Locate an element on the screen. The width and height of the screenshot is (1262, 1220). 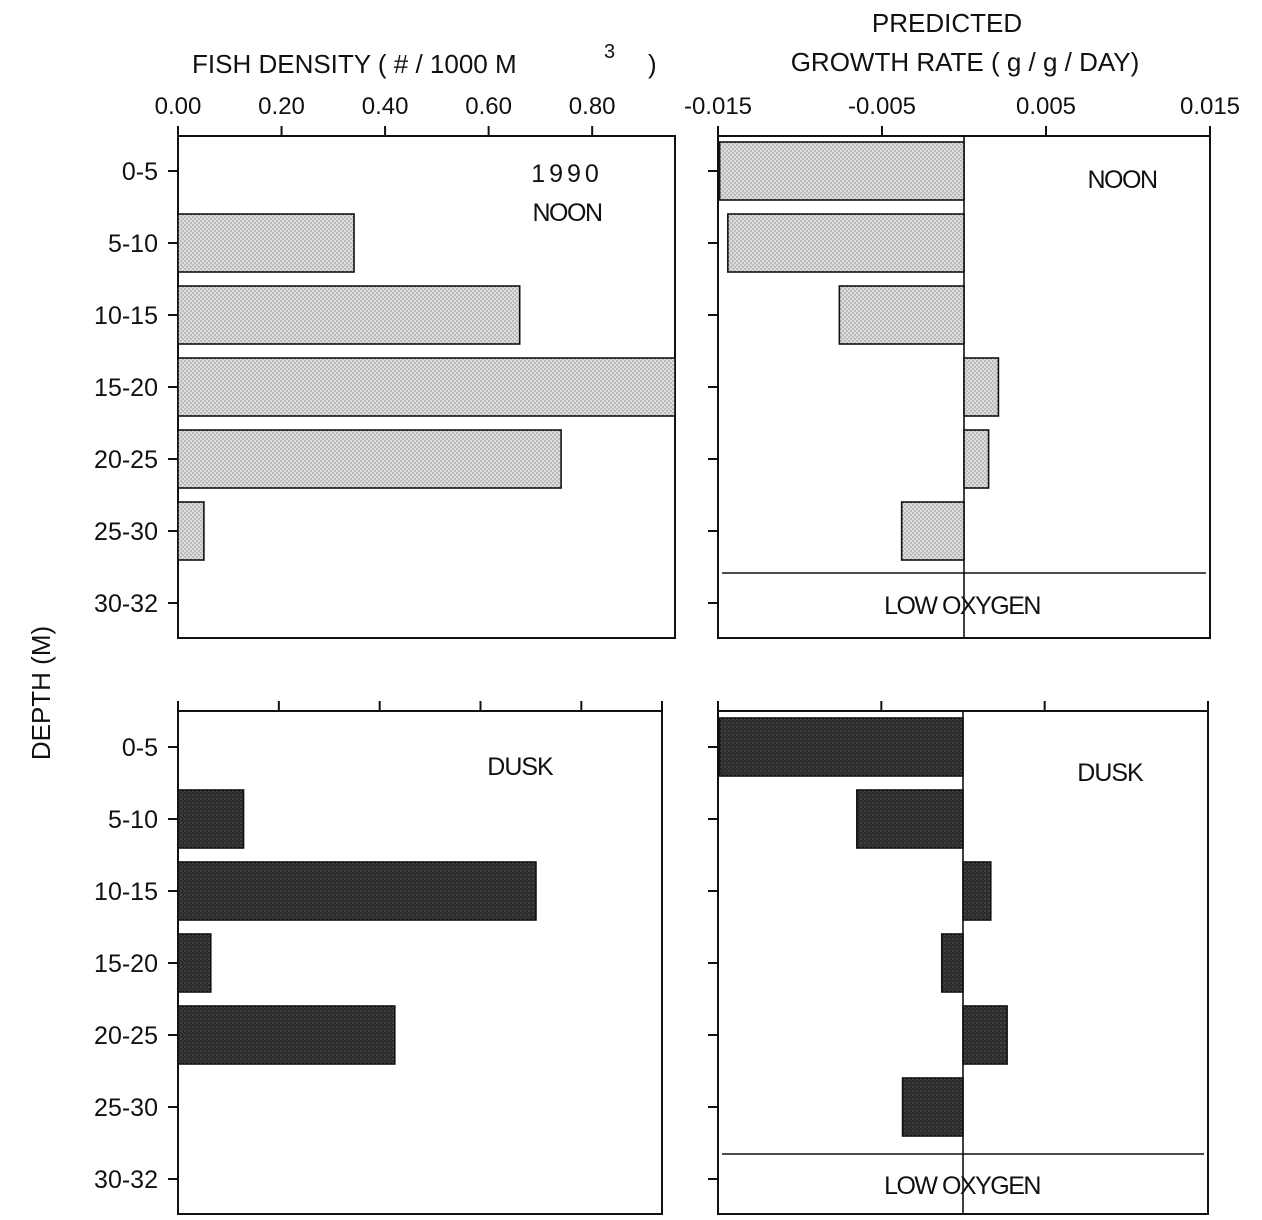
depth-axis-label: DEPTH (M) is located at coordinates (41, 693).